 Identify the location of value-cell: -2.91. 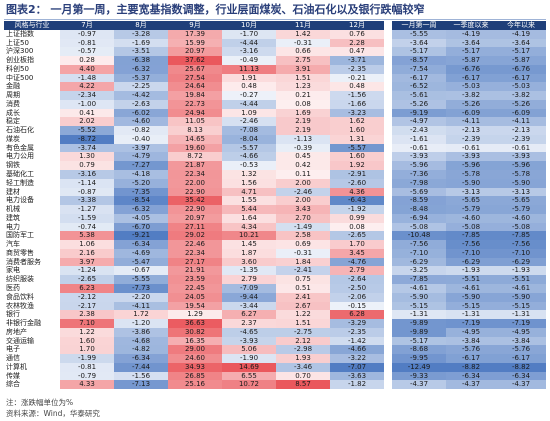
(357, 174).